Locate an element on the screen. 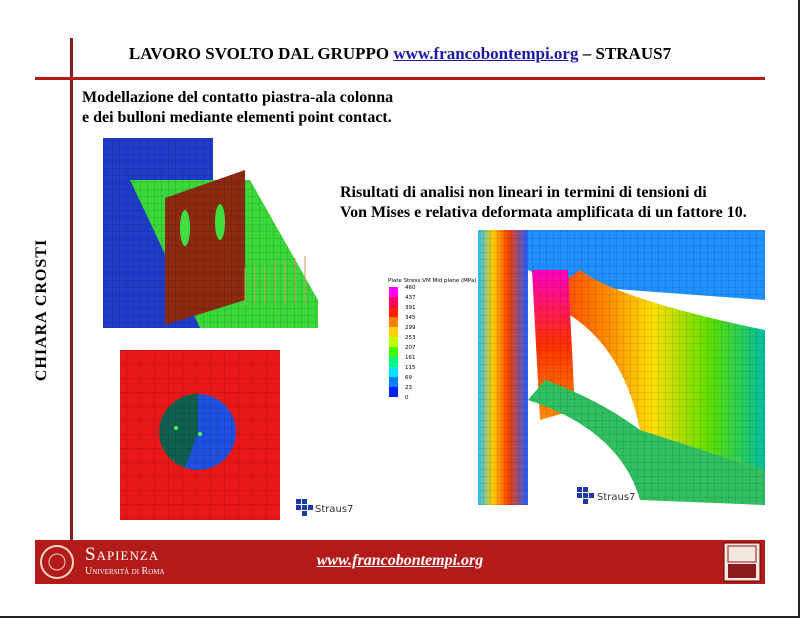 The width and height of the screenshot is (800, 618). colorbar-label: 23 is located at coordinates (408, 388).